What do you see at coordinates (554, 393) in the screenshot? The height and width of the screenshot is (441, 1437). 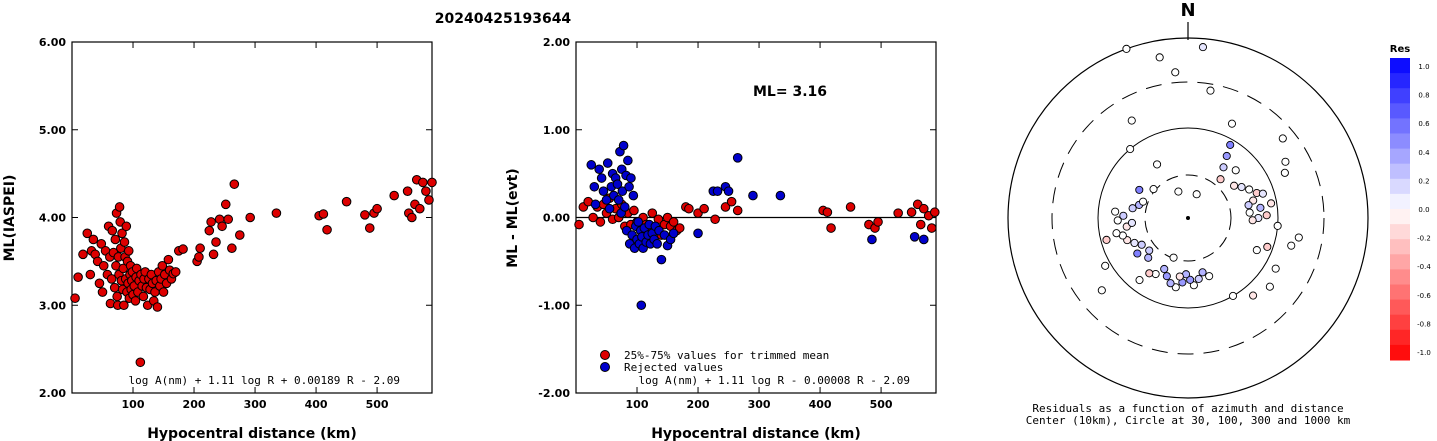 I see `y-tick-label: -2.00` at bounding box center [554, 393].